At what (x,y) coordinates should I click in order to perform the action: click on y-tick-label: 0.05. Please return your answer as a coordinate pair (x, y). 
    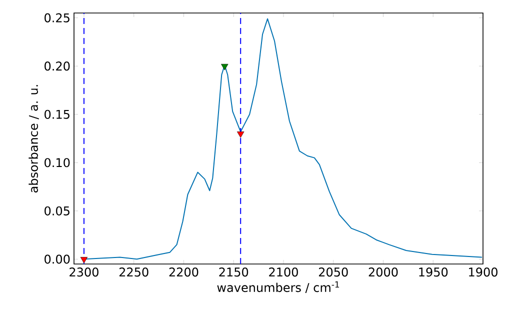
    Looking at the image, I should click on (57, 211).